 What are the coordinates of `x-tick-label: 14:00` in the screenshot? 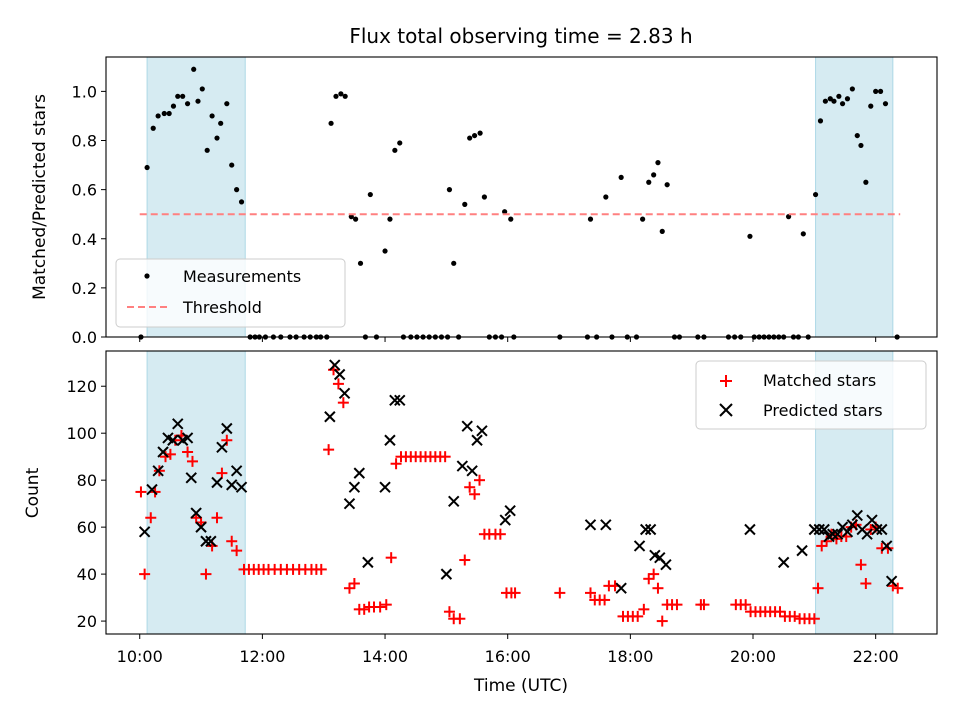 It's located at (385, 656).